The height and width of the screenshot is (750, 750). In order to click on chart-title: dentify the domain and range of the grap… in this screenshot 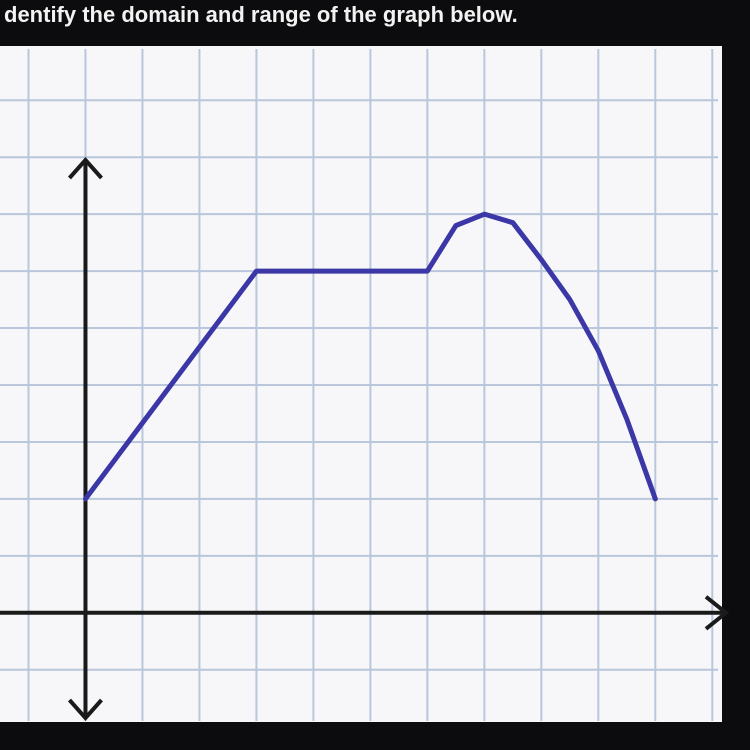, I will do `click(261, 14)`.